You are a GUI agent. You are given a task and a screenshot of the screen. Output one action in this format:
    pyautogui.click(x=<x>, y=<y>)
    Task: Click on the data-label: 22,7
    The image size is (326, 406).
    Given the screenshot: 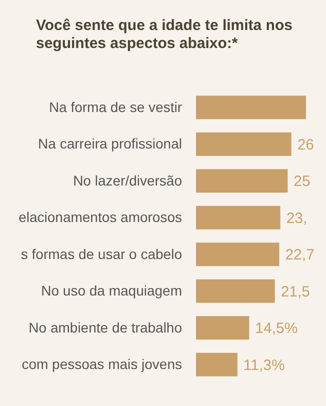 What is the action you would take?
    pyautogui.click(x=299, y=255)
    